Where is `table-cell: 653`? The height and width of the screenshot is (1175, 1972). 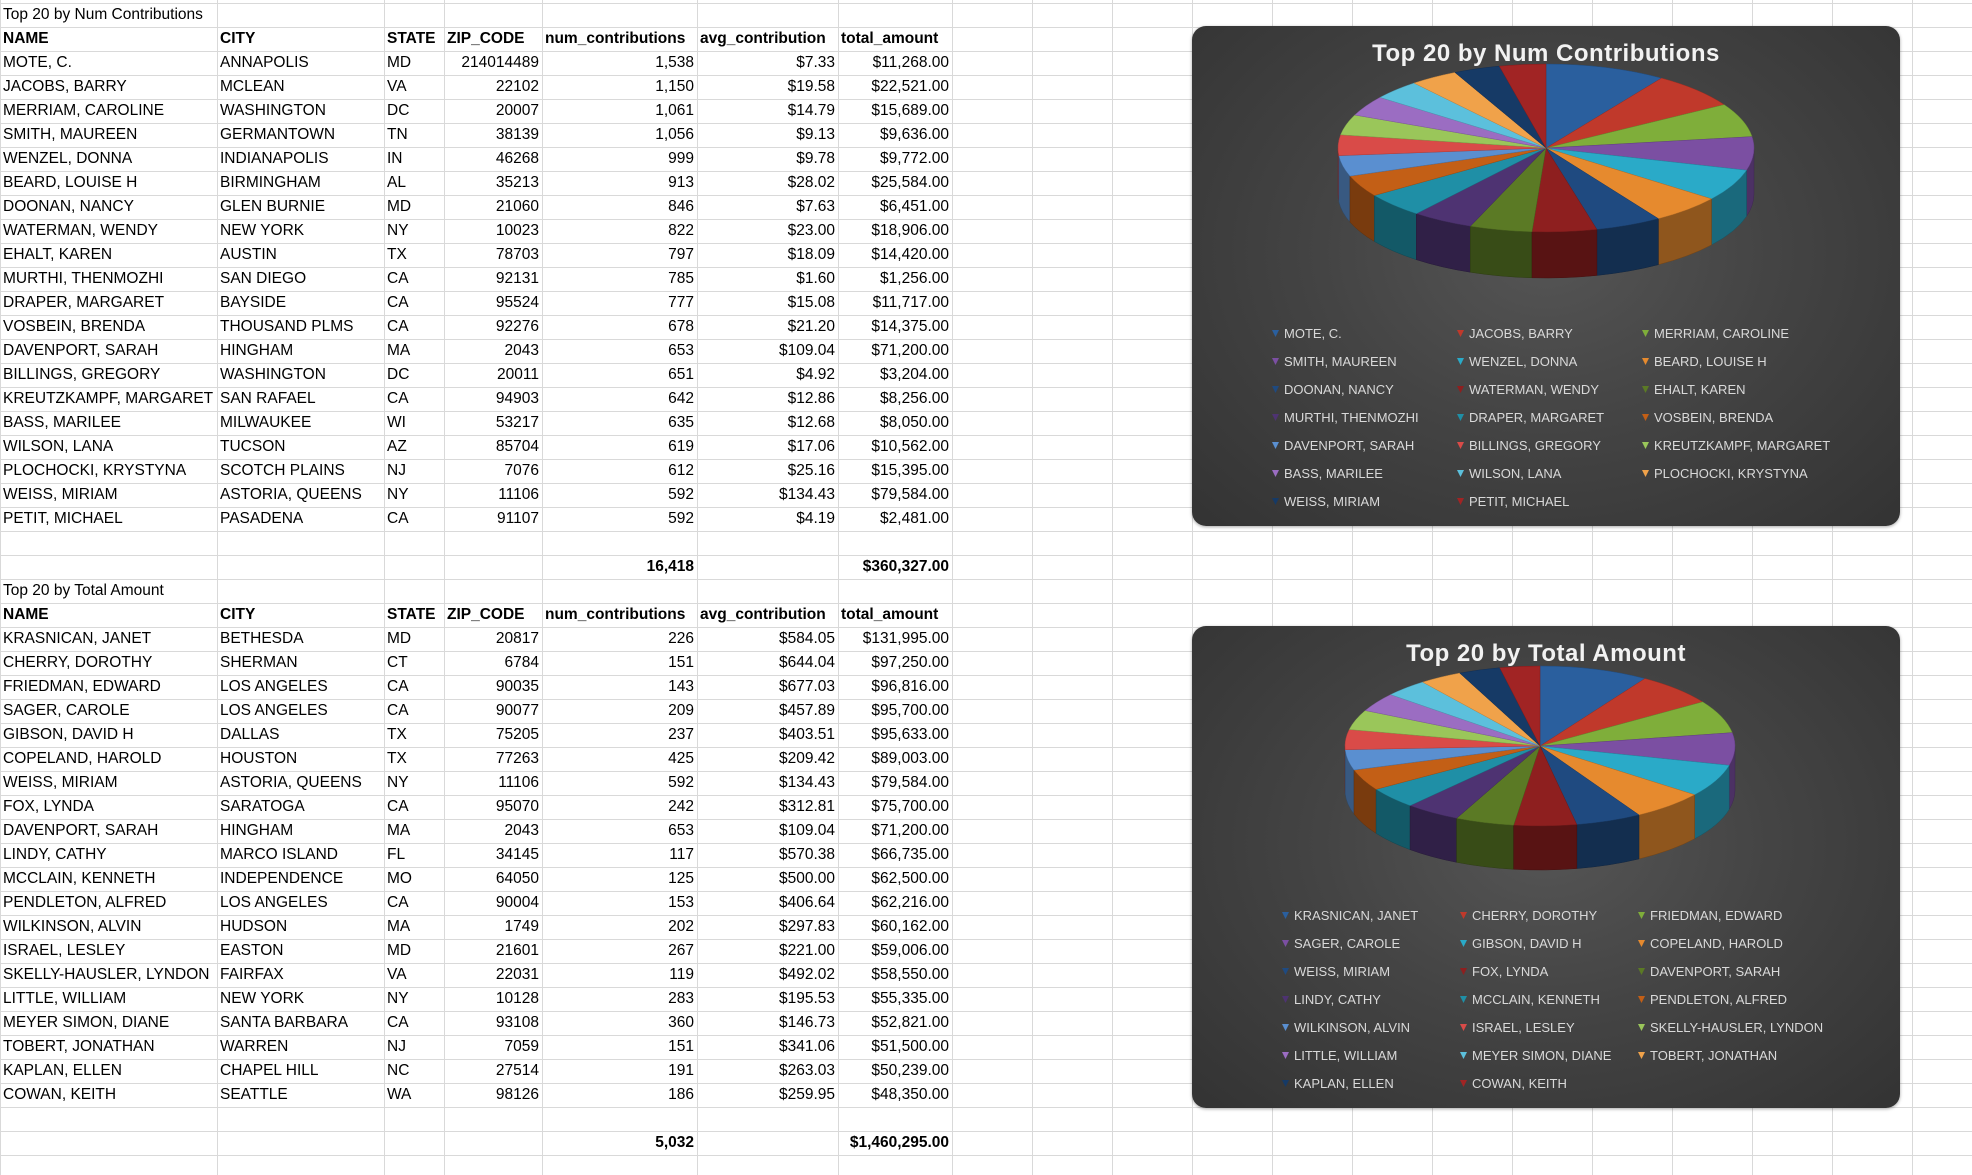 table-cell: 653 is located at coordinates (681, 830).